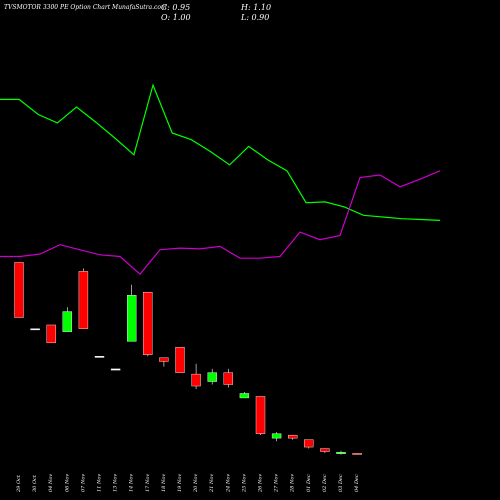 This screenshot has height=500, width=500. What do you see at coordinates (325, 483) in the screenshot?
I see `x-tick-label: 02 Dec` at bounding box center [325, 483].